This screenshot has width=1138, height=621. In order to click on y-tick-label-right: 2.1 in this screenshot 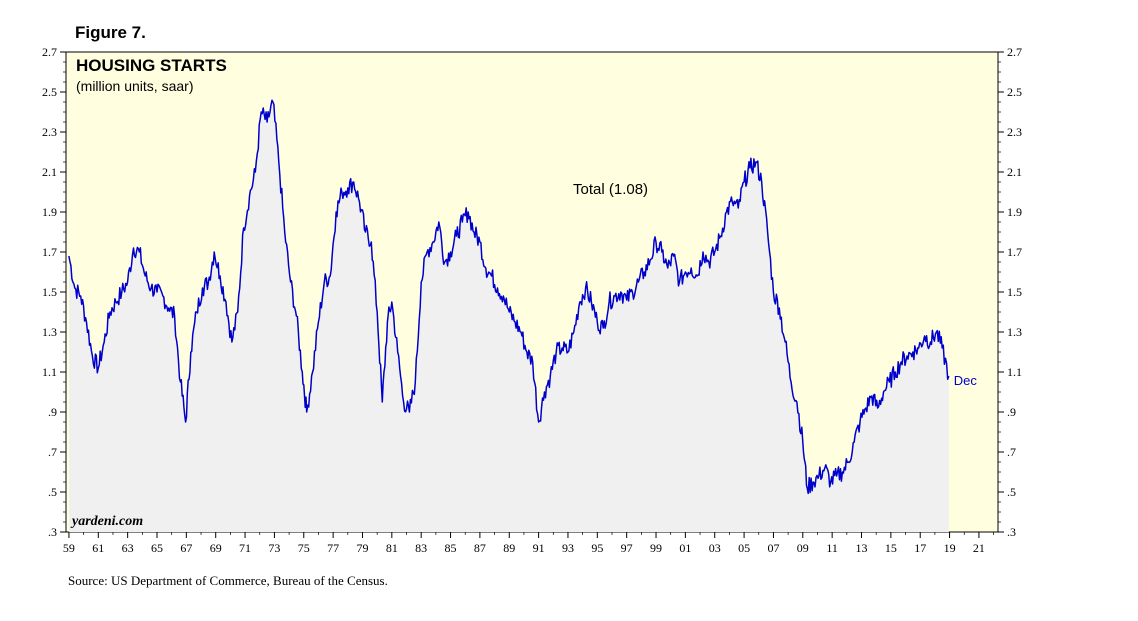, I will do `click(1014, 172)`.